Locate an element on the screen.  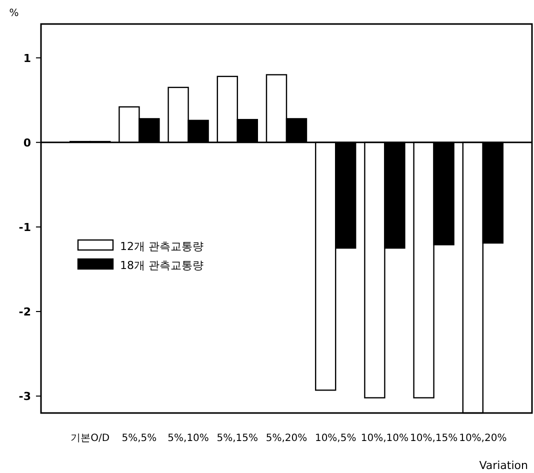
legend-label: 12개 관측교통량 is located at coordinates (162, 246).